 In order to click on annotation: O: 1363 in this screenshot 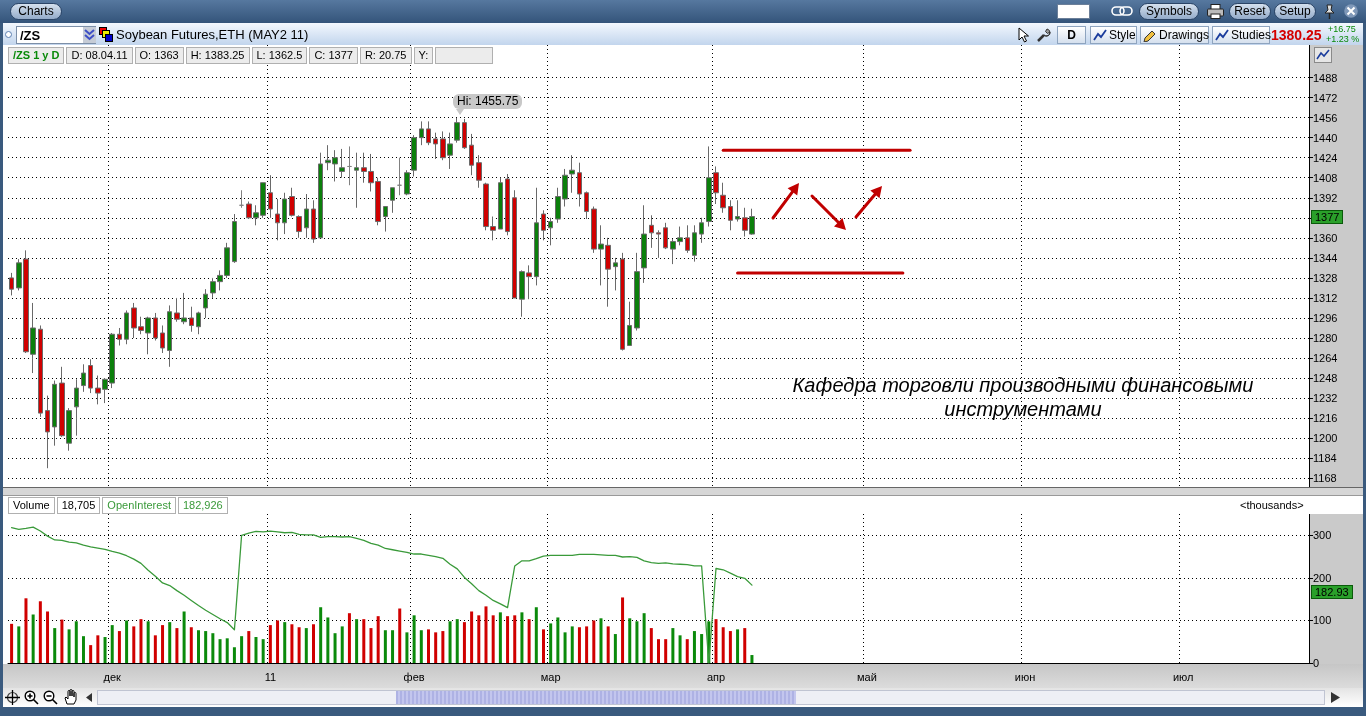, I will do `click(159, 55)`.